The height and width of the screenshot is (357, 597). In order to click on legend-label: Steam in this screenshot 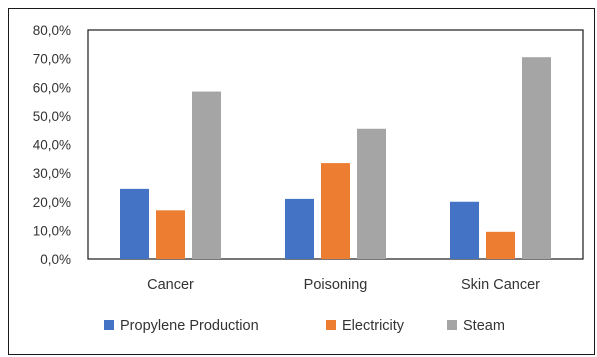, I will do `click(484, 326)`.